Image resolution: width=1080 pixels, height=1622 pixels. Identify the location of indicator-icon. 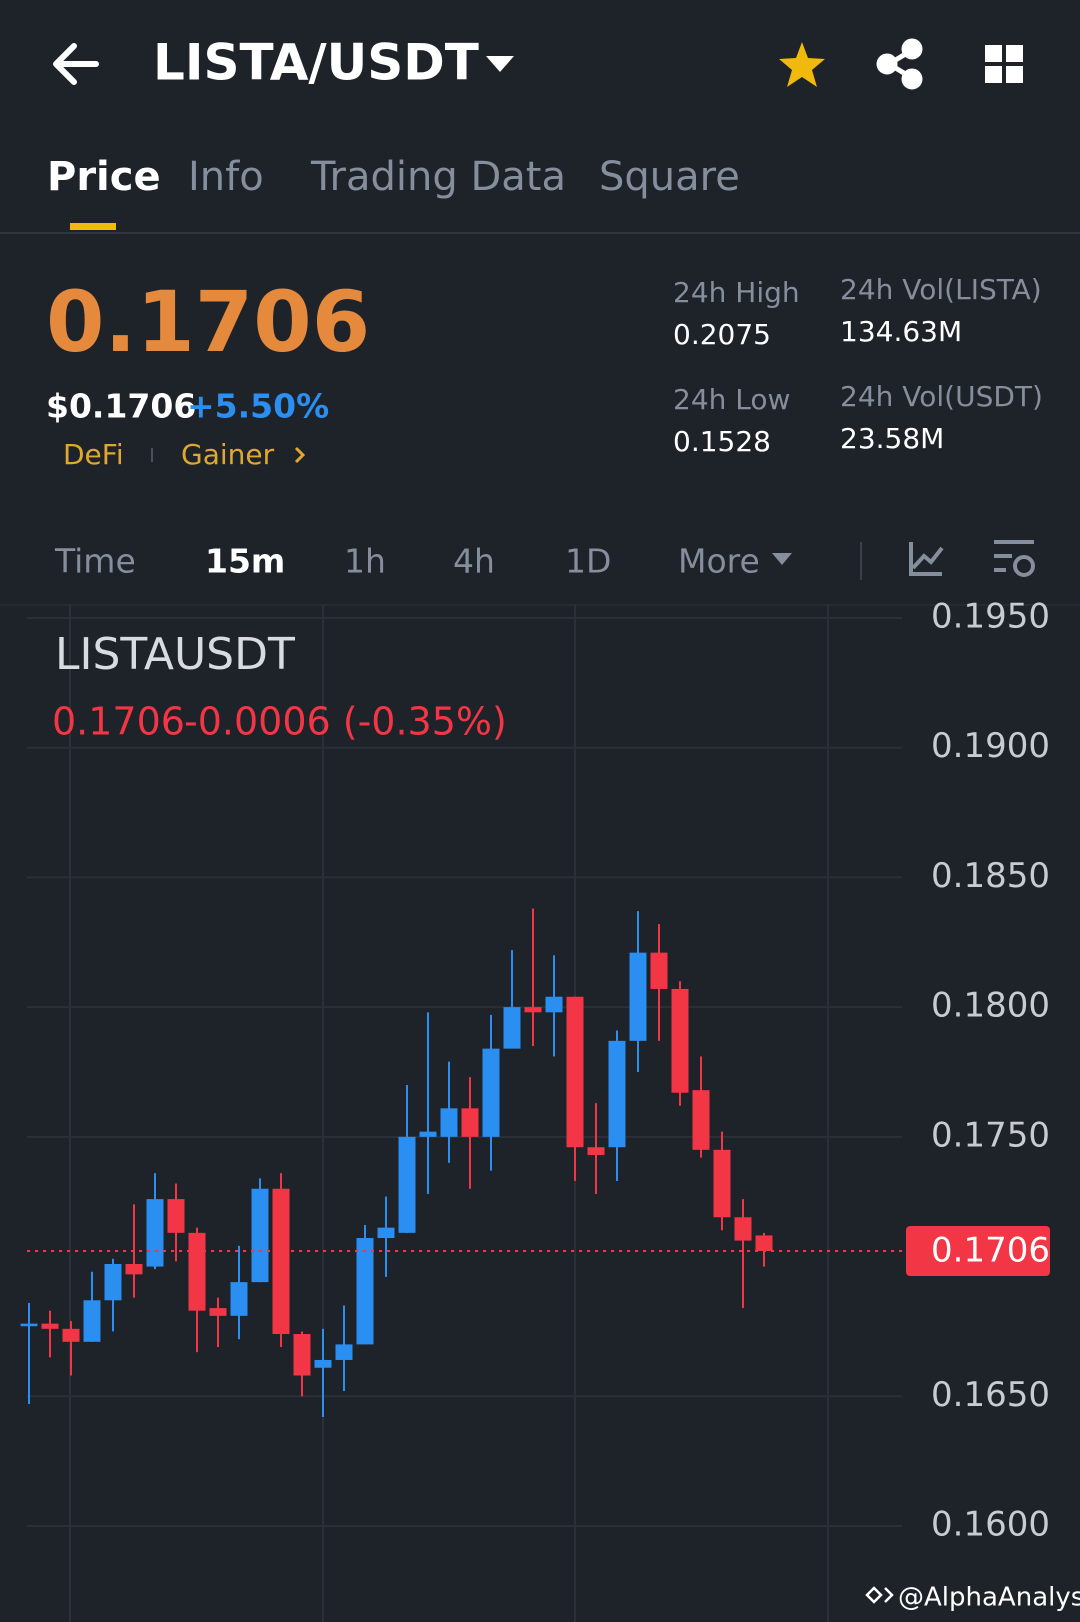
(926, 559).